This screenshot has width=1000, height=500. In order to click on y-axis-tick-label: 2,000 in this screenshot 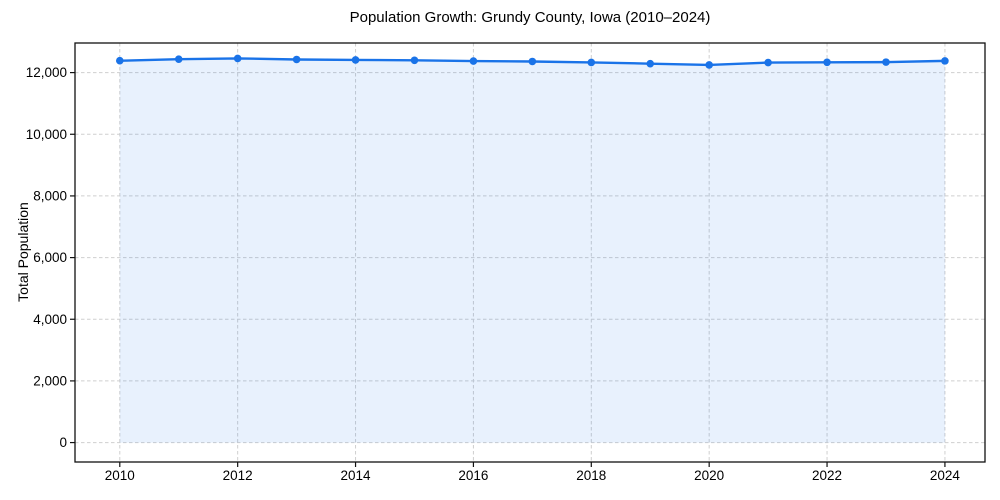, I will do `click(50, 380)`.